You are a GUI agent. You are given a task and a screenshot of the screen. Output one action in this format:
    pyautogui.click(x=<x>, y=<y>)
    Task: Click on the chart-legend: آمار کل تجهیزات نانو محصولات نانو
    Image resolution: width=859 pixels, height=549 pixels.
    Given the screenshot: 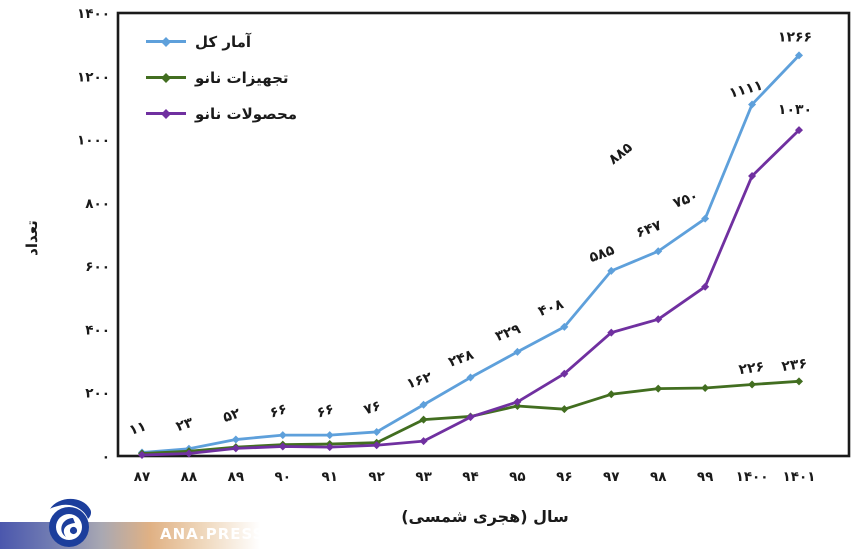 What is the action you would take?
    pyautogui.click(x=221, y=77)
    